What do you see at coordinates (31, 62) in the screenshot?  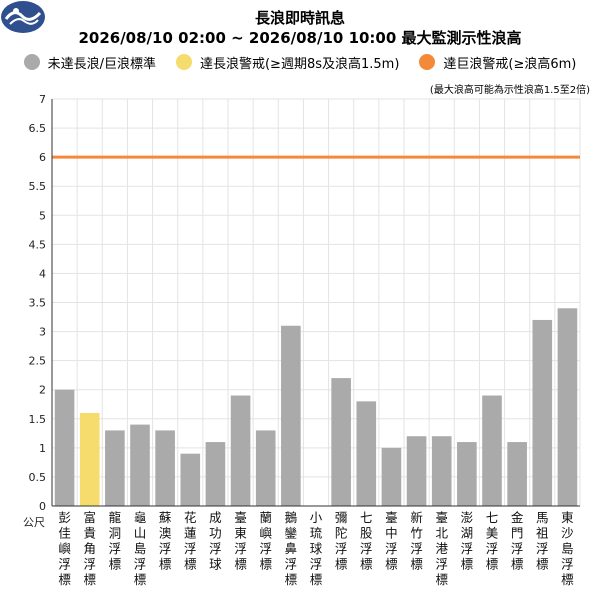 I see `legend-swatch-none` at bounding box center [31, 62].